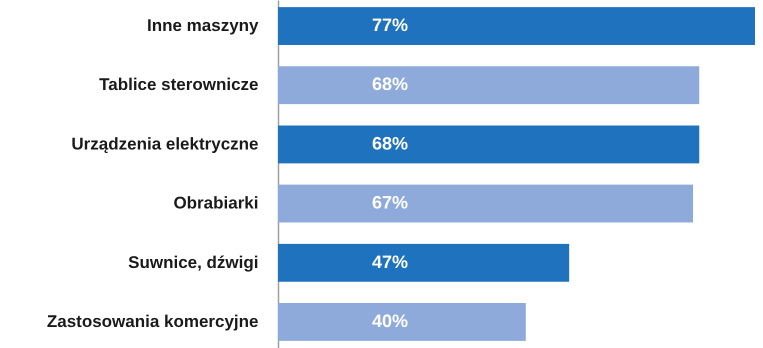 The height and width of the screenshot is (348, 763). I want to click on y-tick-label: Suwnice, dźwigi, so click(193, 262).